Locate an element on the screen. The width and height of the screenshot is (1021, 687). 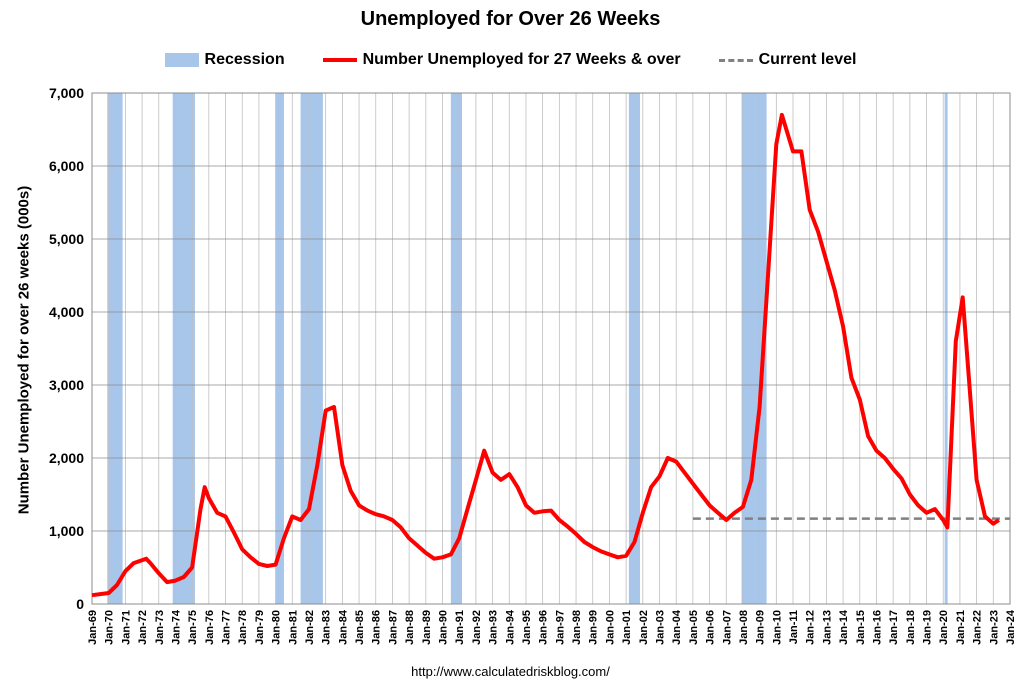
x-tick-label: Jan-87 is located at coordinates (393, 627).